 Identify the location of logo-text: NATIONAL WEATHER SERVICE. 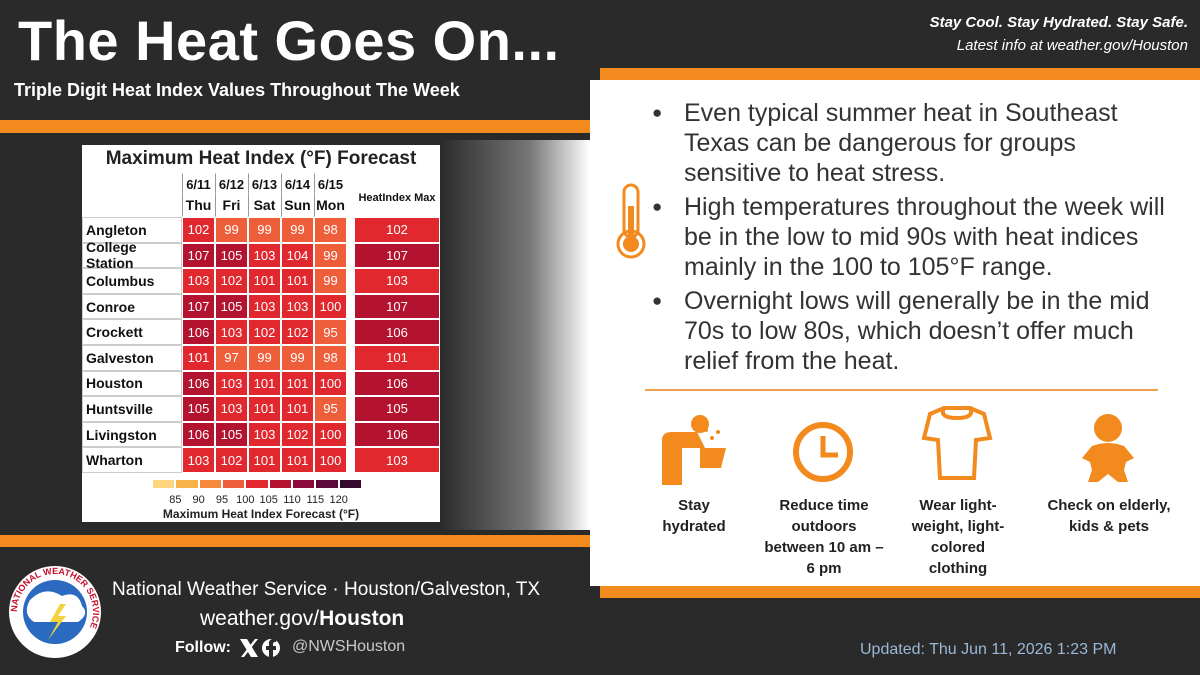
(55, 598).